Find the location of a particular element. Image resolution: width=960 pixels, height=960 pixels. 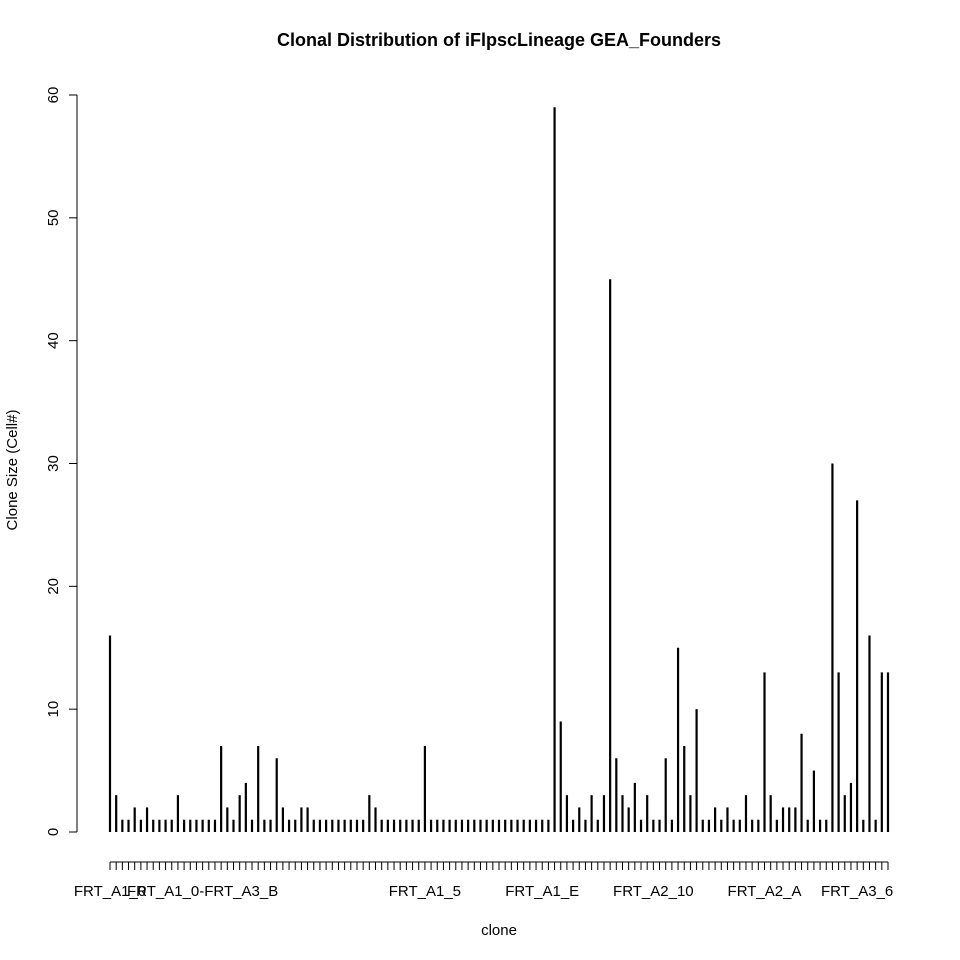

y-tick-label: 30 is located at coordinates (53, 463).